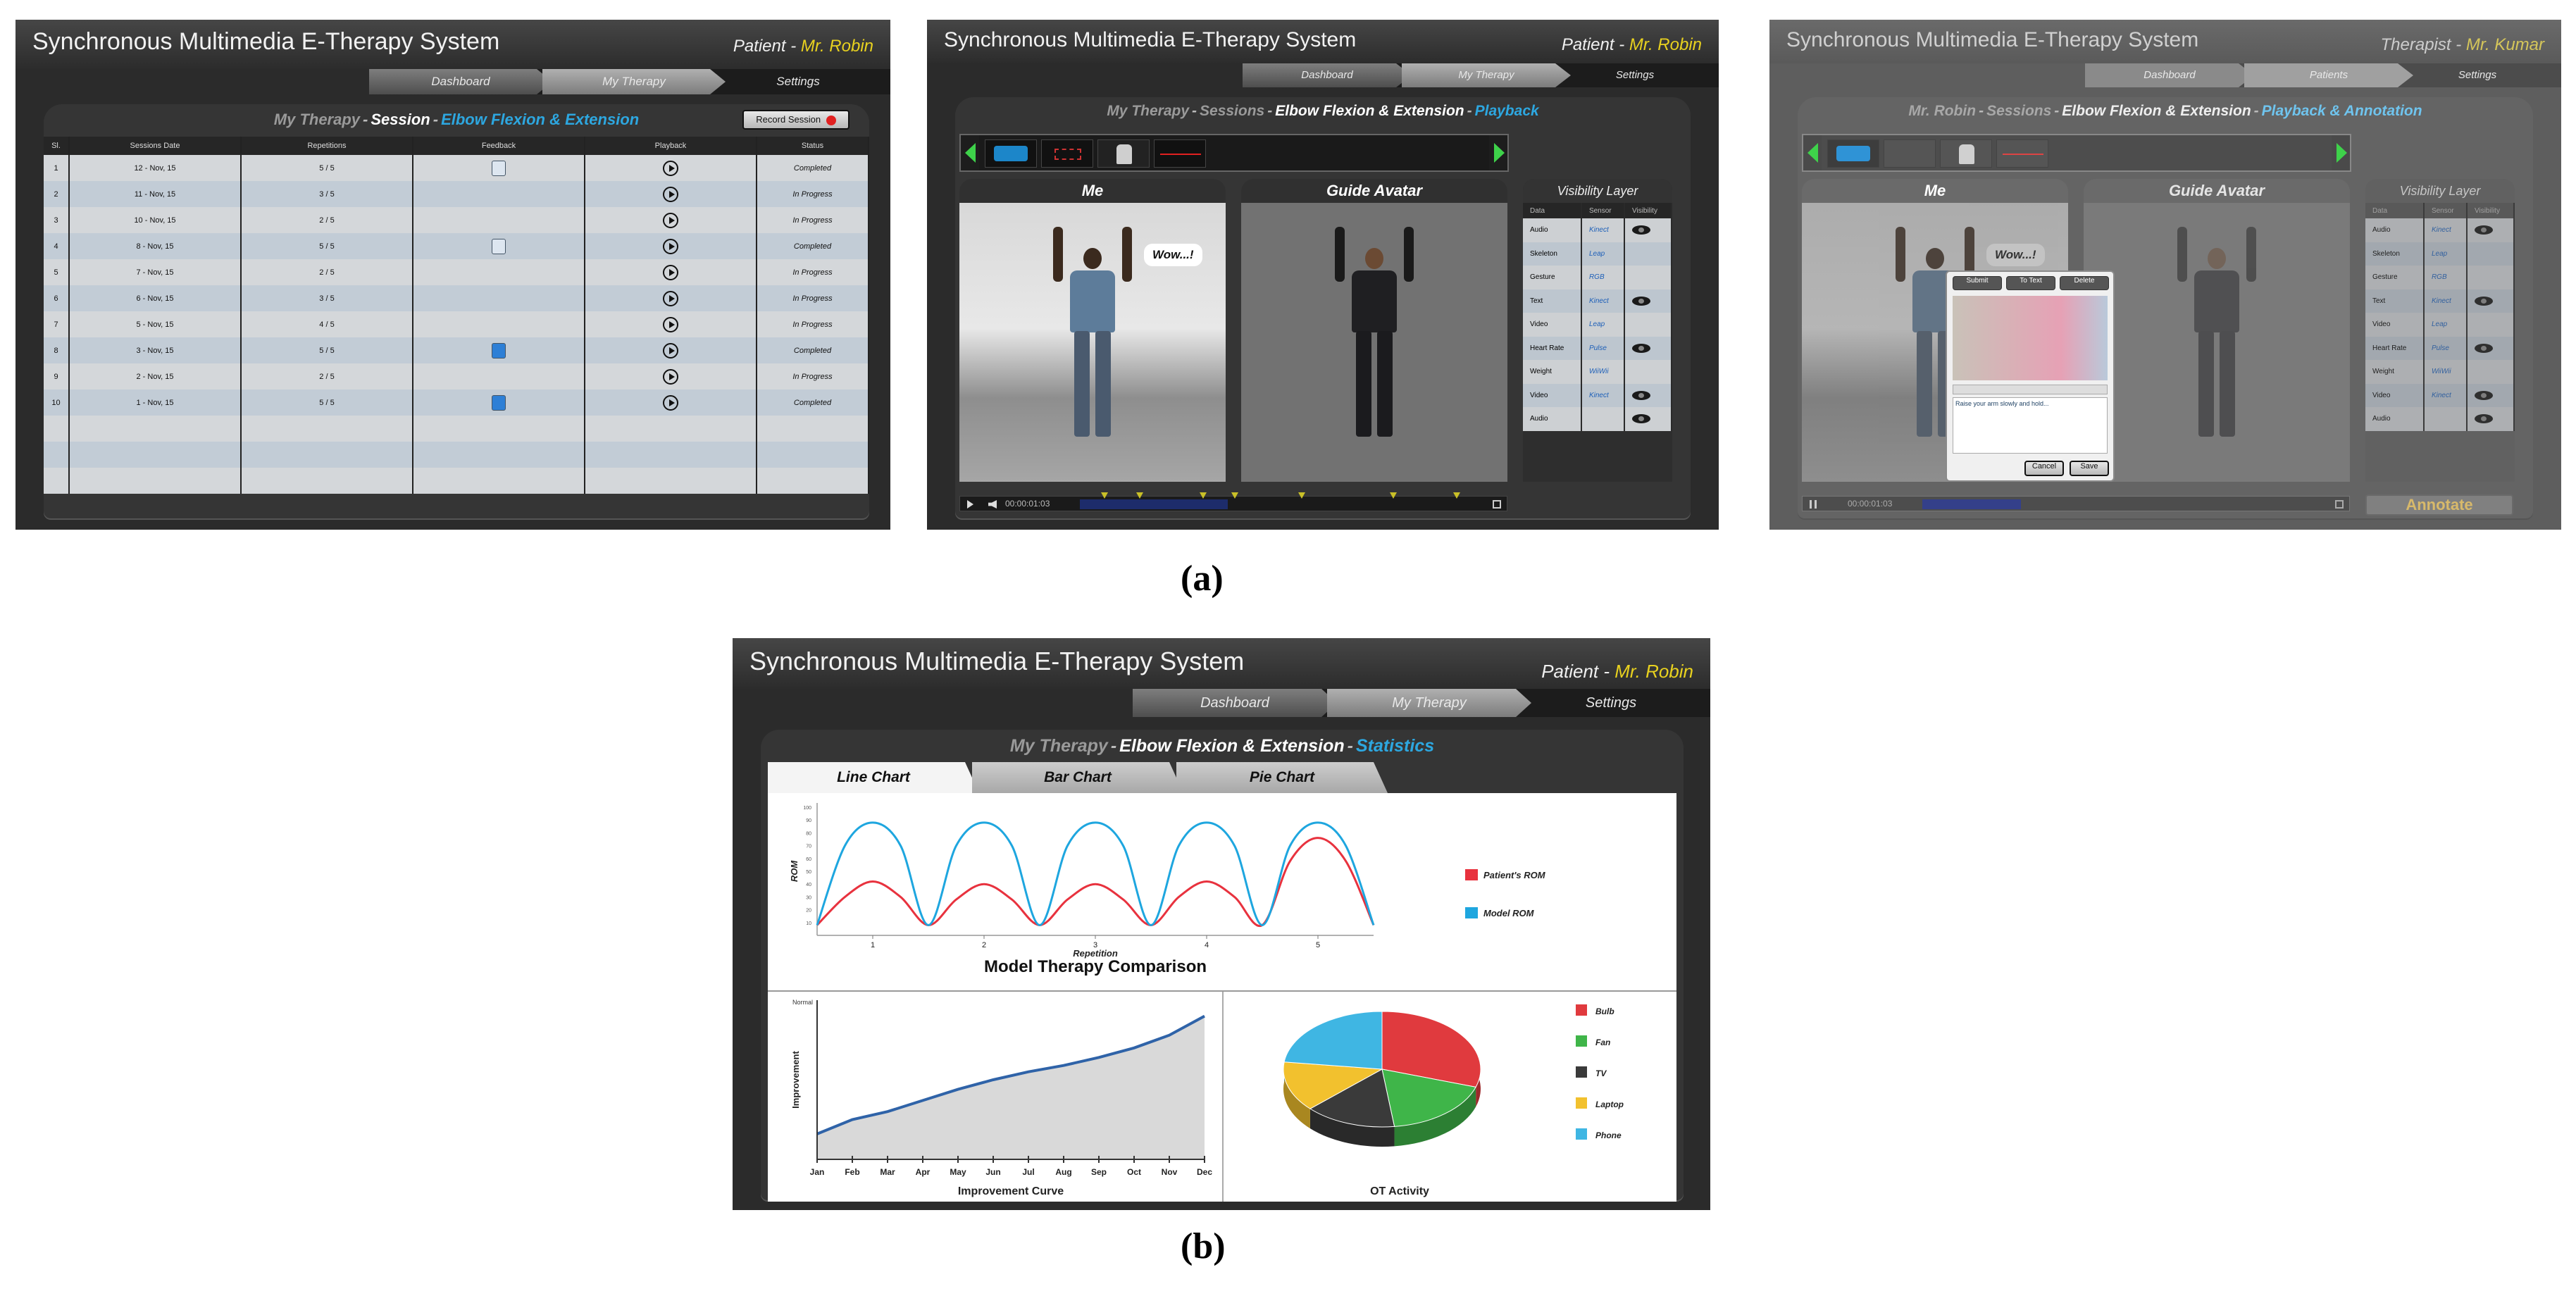  I want to click on table-row: 2 11 - Nov, 15 3 / 5 In Progress, so click(456, 194).